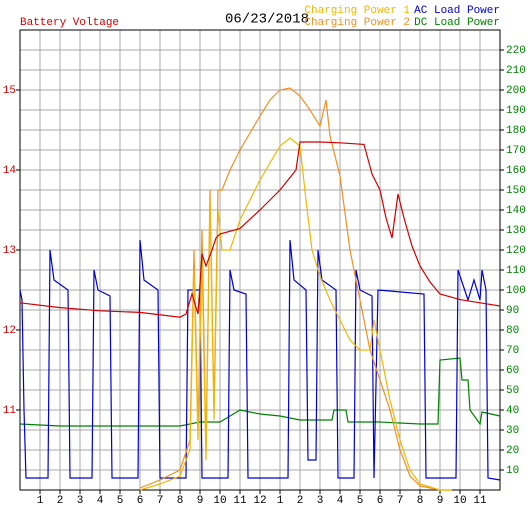 This screenshot has width=527, height=510. Describe the element at coordinates (10, 411) in the screenshot. I see `y-tick-label: 11` at that location.